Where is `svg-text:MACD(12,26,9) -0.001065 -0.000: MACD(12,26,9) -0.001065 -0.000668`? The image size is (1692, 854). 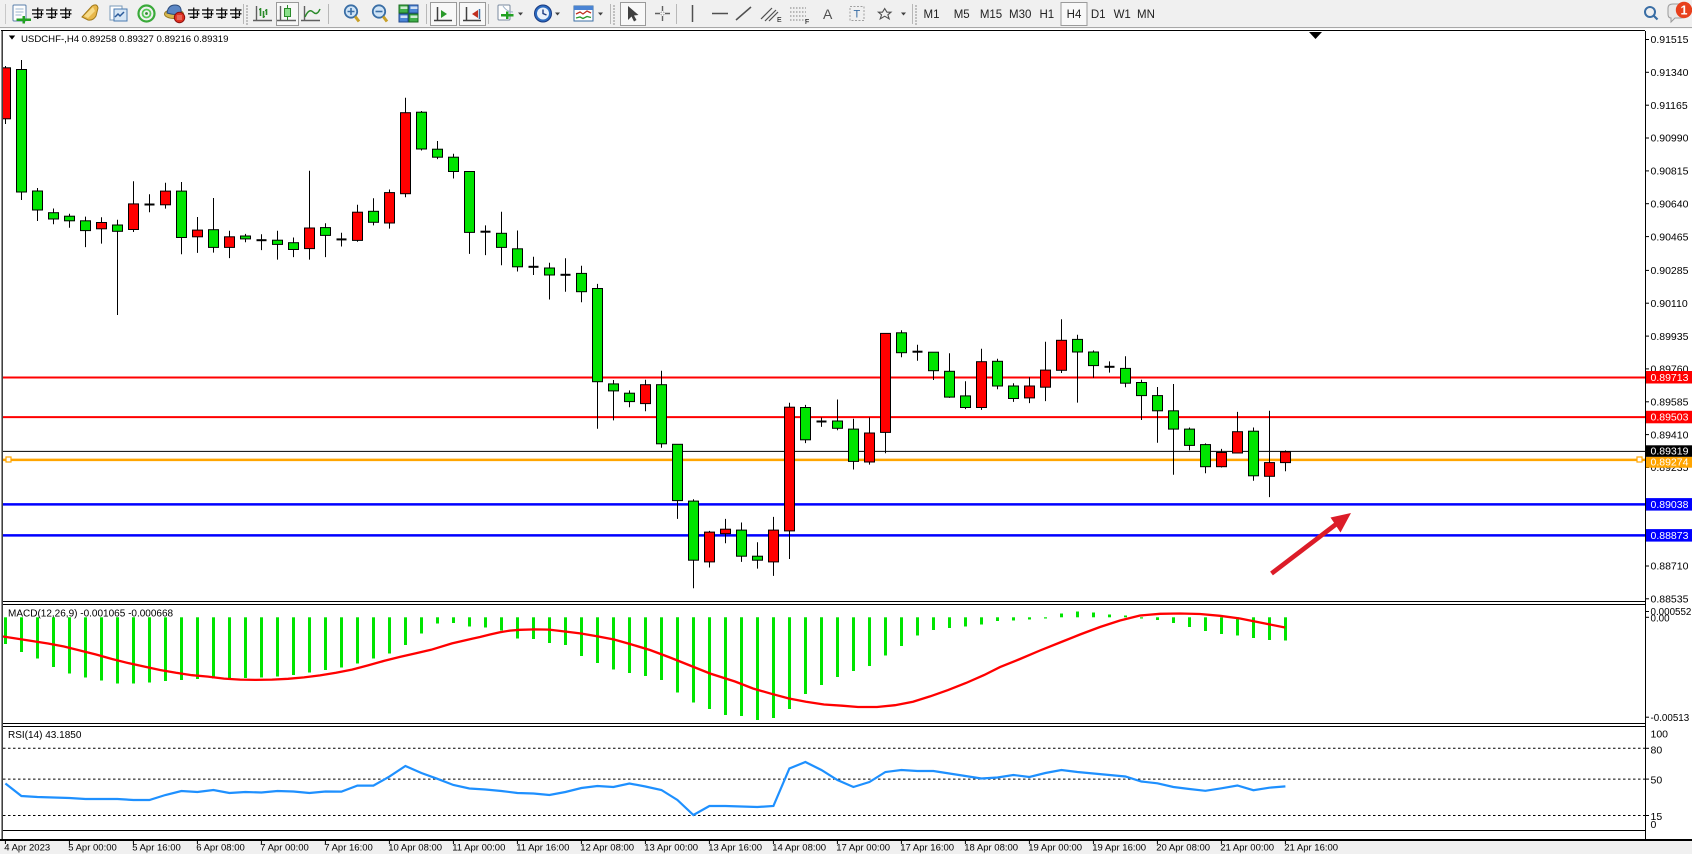
svg-text:MACD(12,26,9) -0.001065 -0.000: MACD(12,26,9) -0.001065 -0.000668 is located at coordinates (91, 614).